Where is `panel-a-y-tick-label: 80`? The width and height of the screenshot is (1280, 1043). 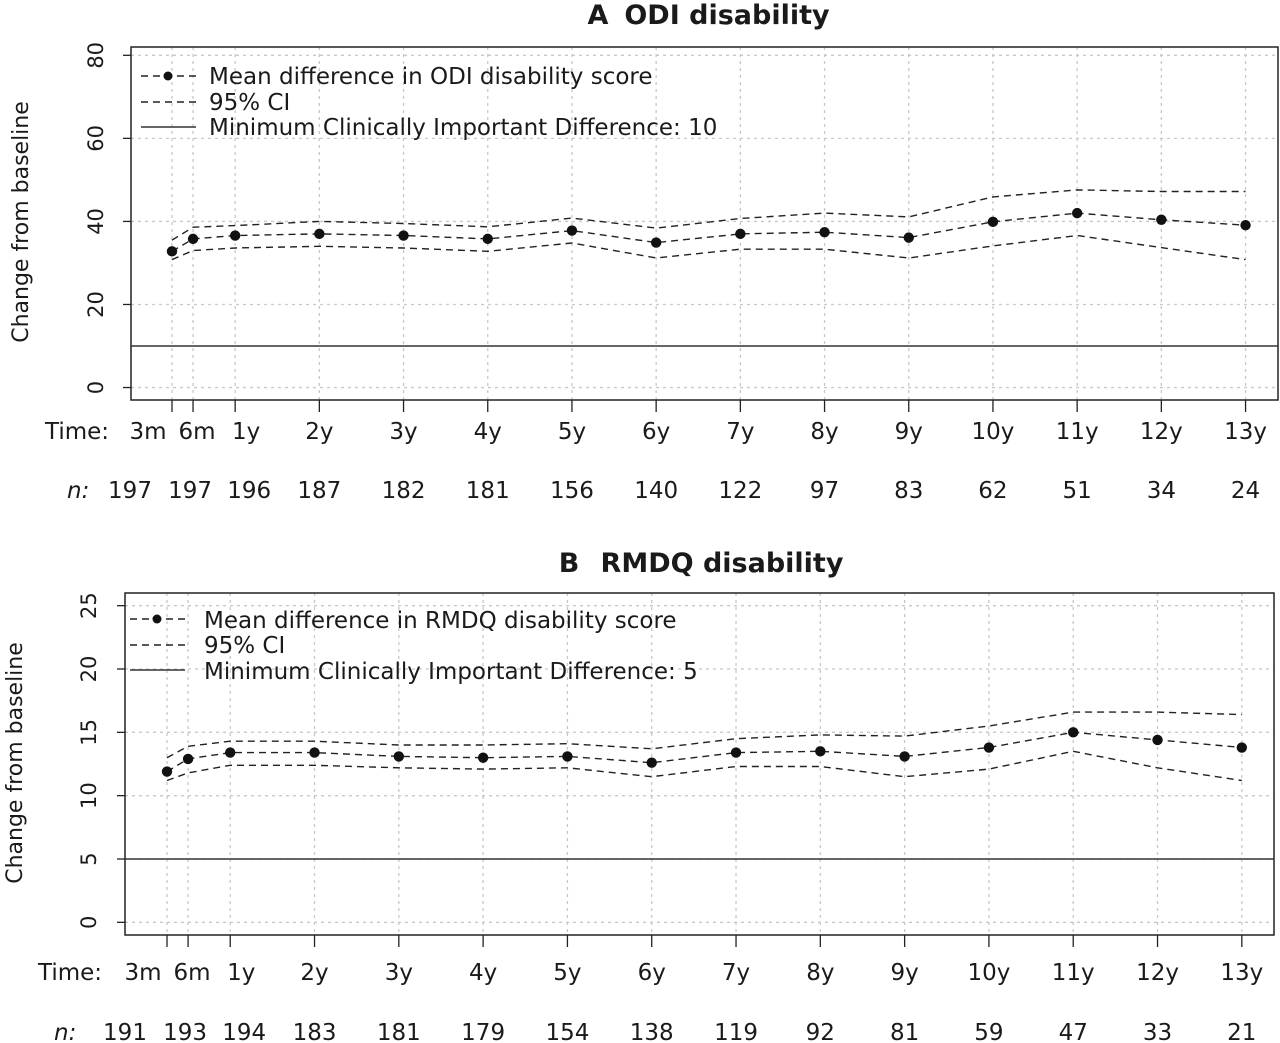
panel-a-y-tick-label: 80 is located at coordinates (96, 55).